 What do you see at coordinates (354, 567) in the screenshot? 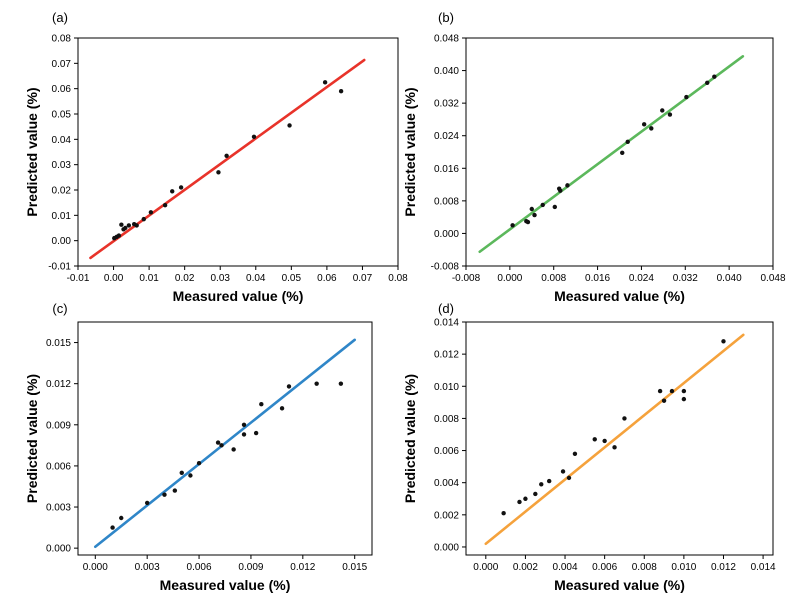
I see `x-tick-label-c: 0.015` at bounding box center [354, 567].